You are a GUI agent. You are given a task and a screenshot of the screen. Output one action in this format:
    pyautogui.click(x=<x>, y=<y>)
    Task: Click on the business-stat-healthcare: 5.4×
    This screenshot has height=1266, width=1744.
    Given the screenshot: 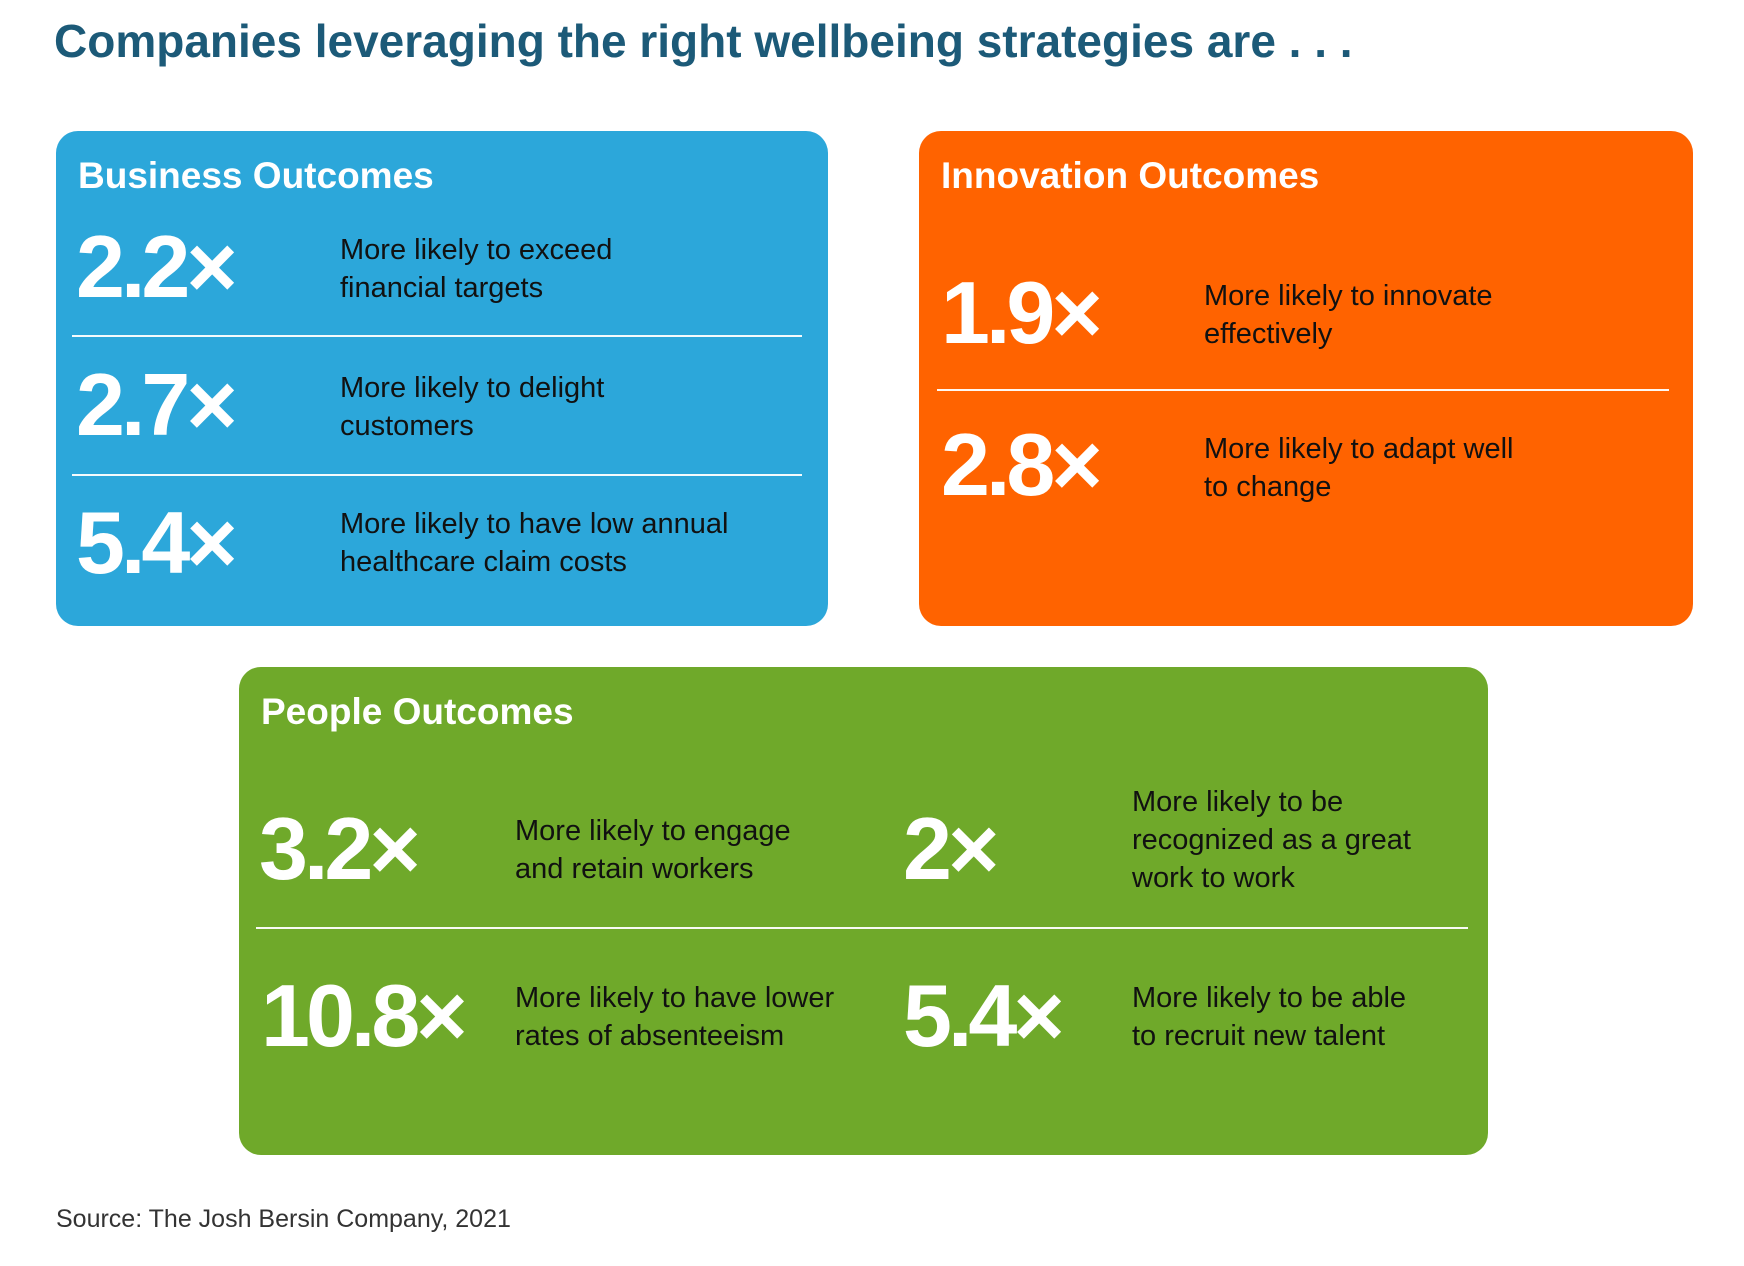 What is the action you would take?
    pyautogui.click(x=157, y=542)
    